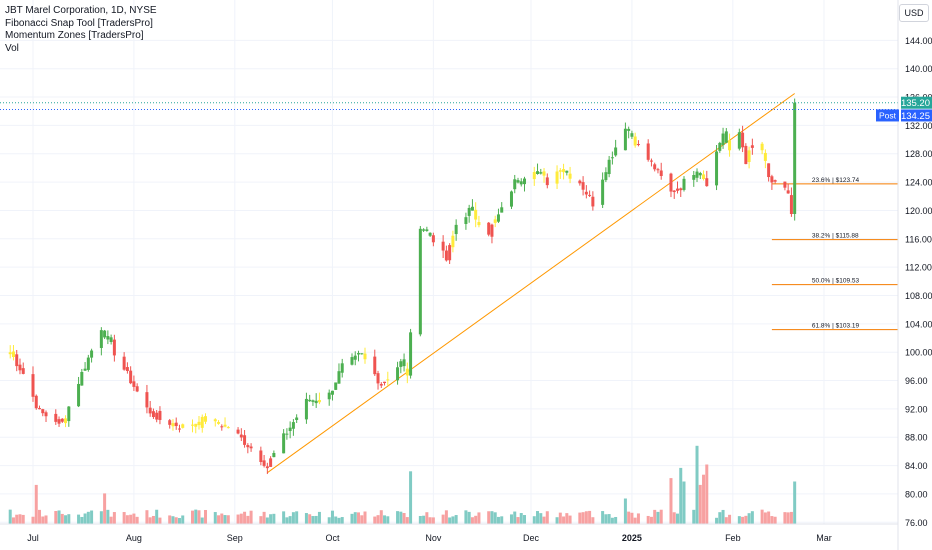 The height and width of the screenshot is (550, 932). What do you see at coordinates (74, 35) in the screenshot?
I see `indicator-momentum-zones: Momentum Zones [TradersPro]` at bounding box center [74, 35].